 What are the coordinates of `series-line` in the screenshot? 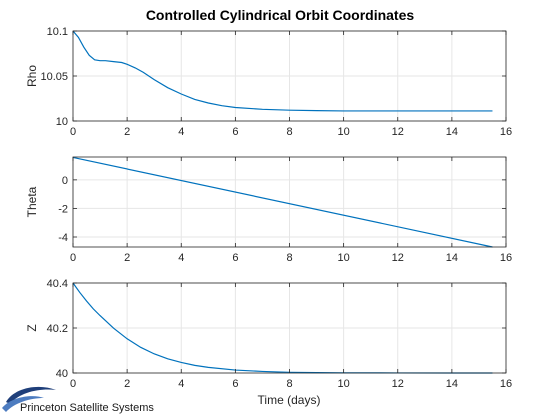 It's located at (282, 71).